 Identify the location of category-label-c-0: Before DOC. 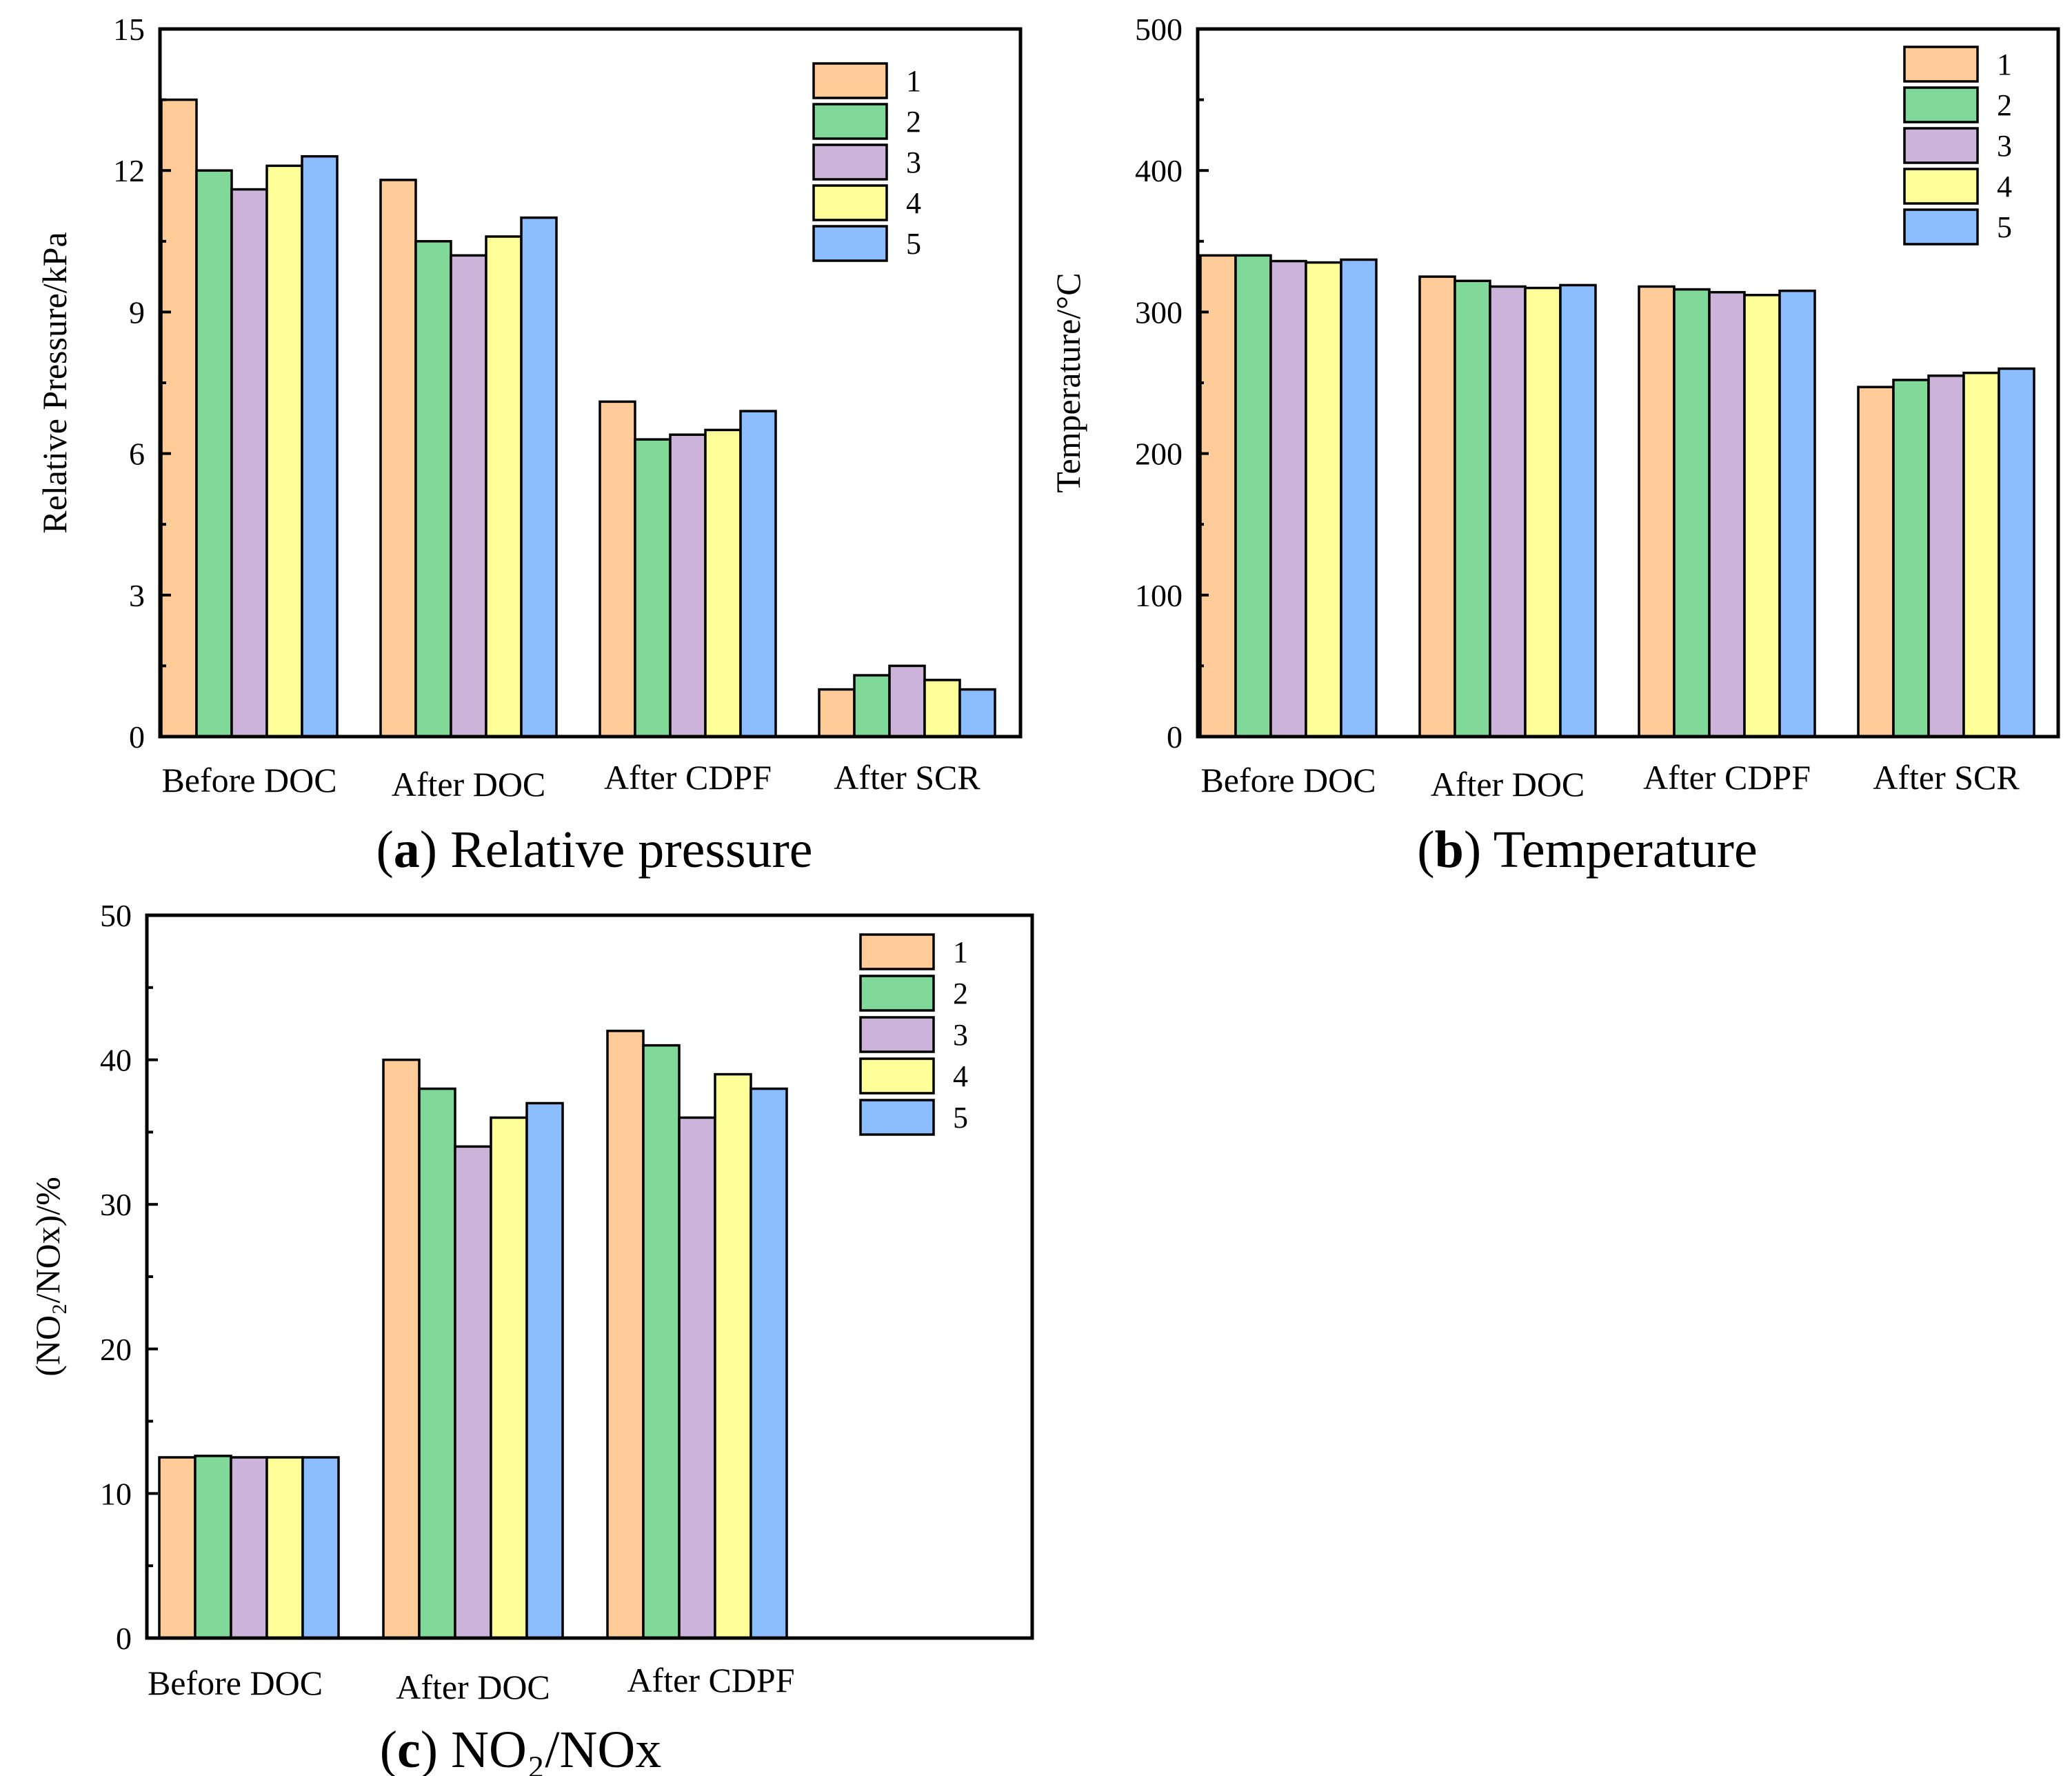
(235, 1683).